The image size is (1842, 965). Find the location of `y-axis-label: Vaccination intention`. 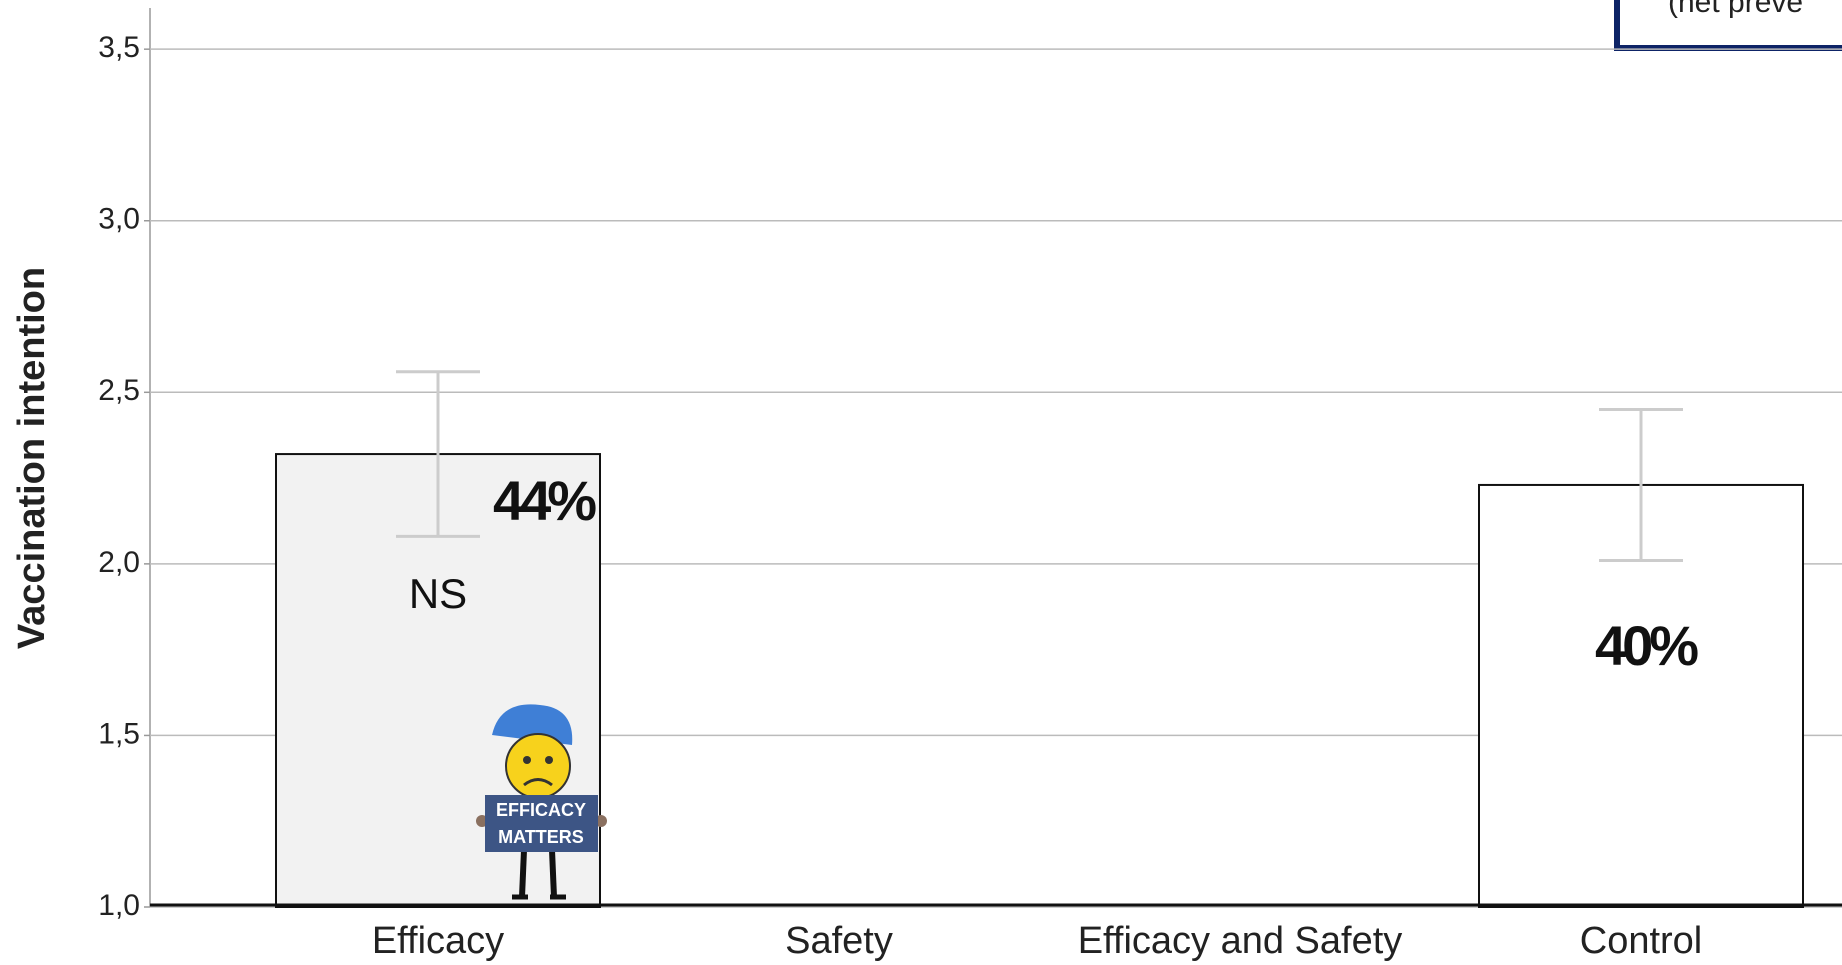

y-axis-label: Vaccination intention is located at coordinates (32, 458).